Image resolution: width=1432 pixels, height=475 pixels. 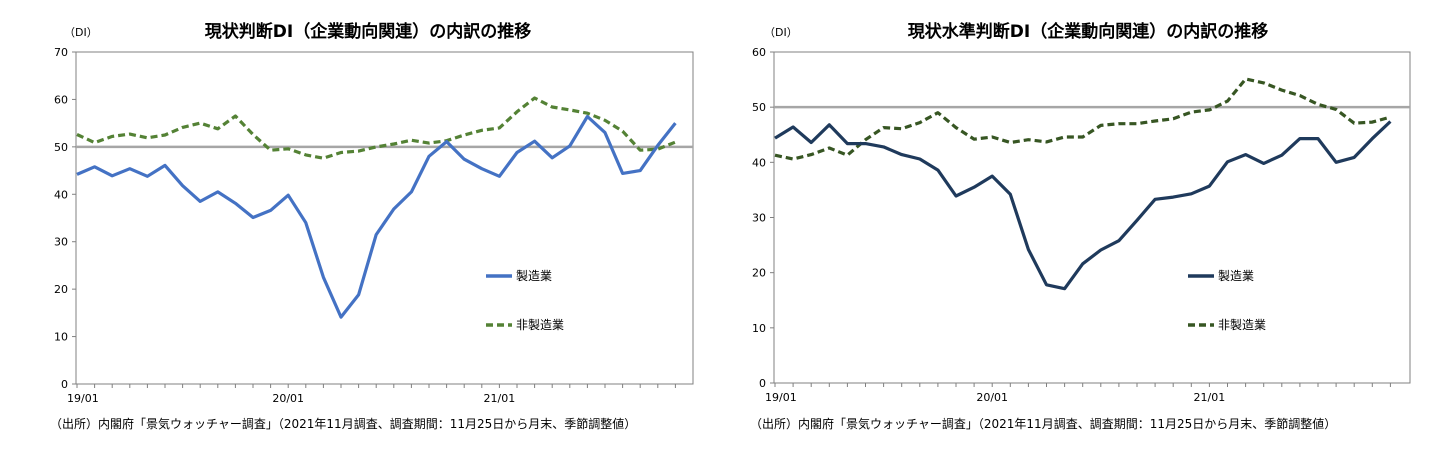 What do you see at coordinates (368, 31) in the screenshot?
I see `chart-title: 現状判断DI（企業動向関連）の内訳の推移` at bounding box center [368, 31].